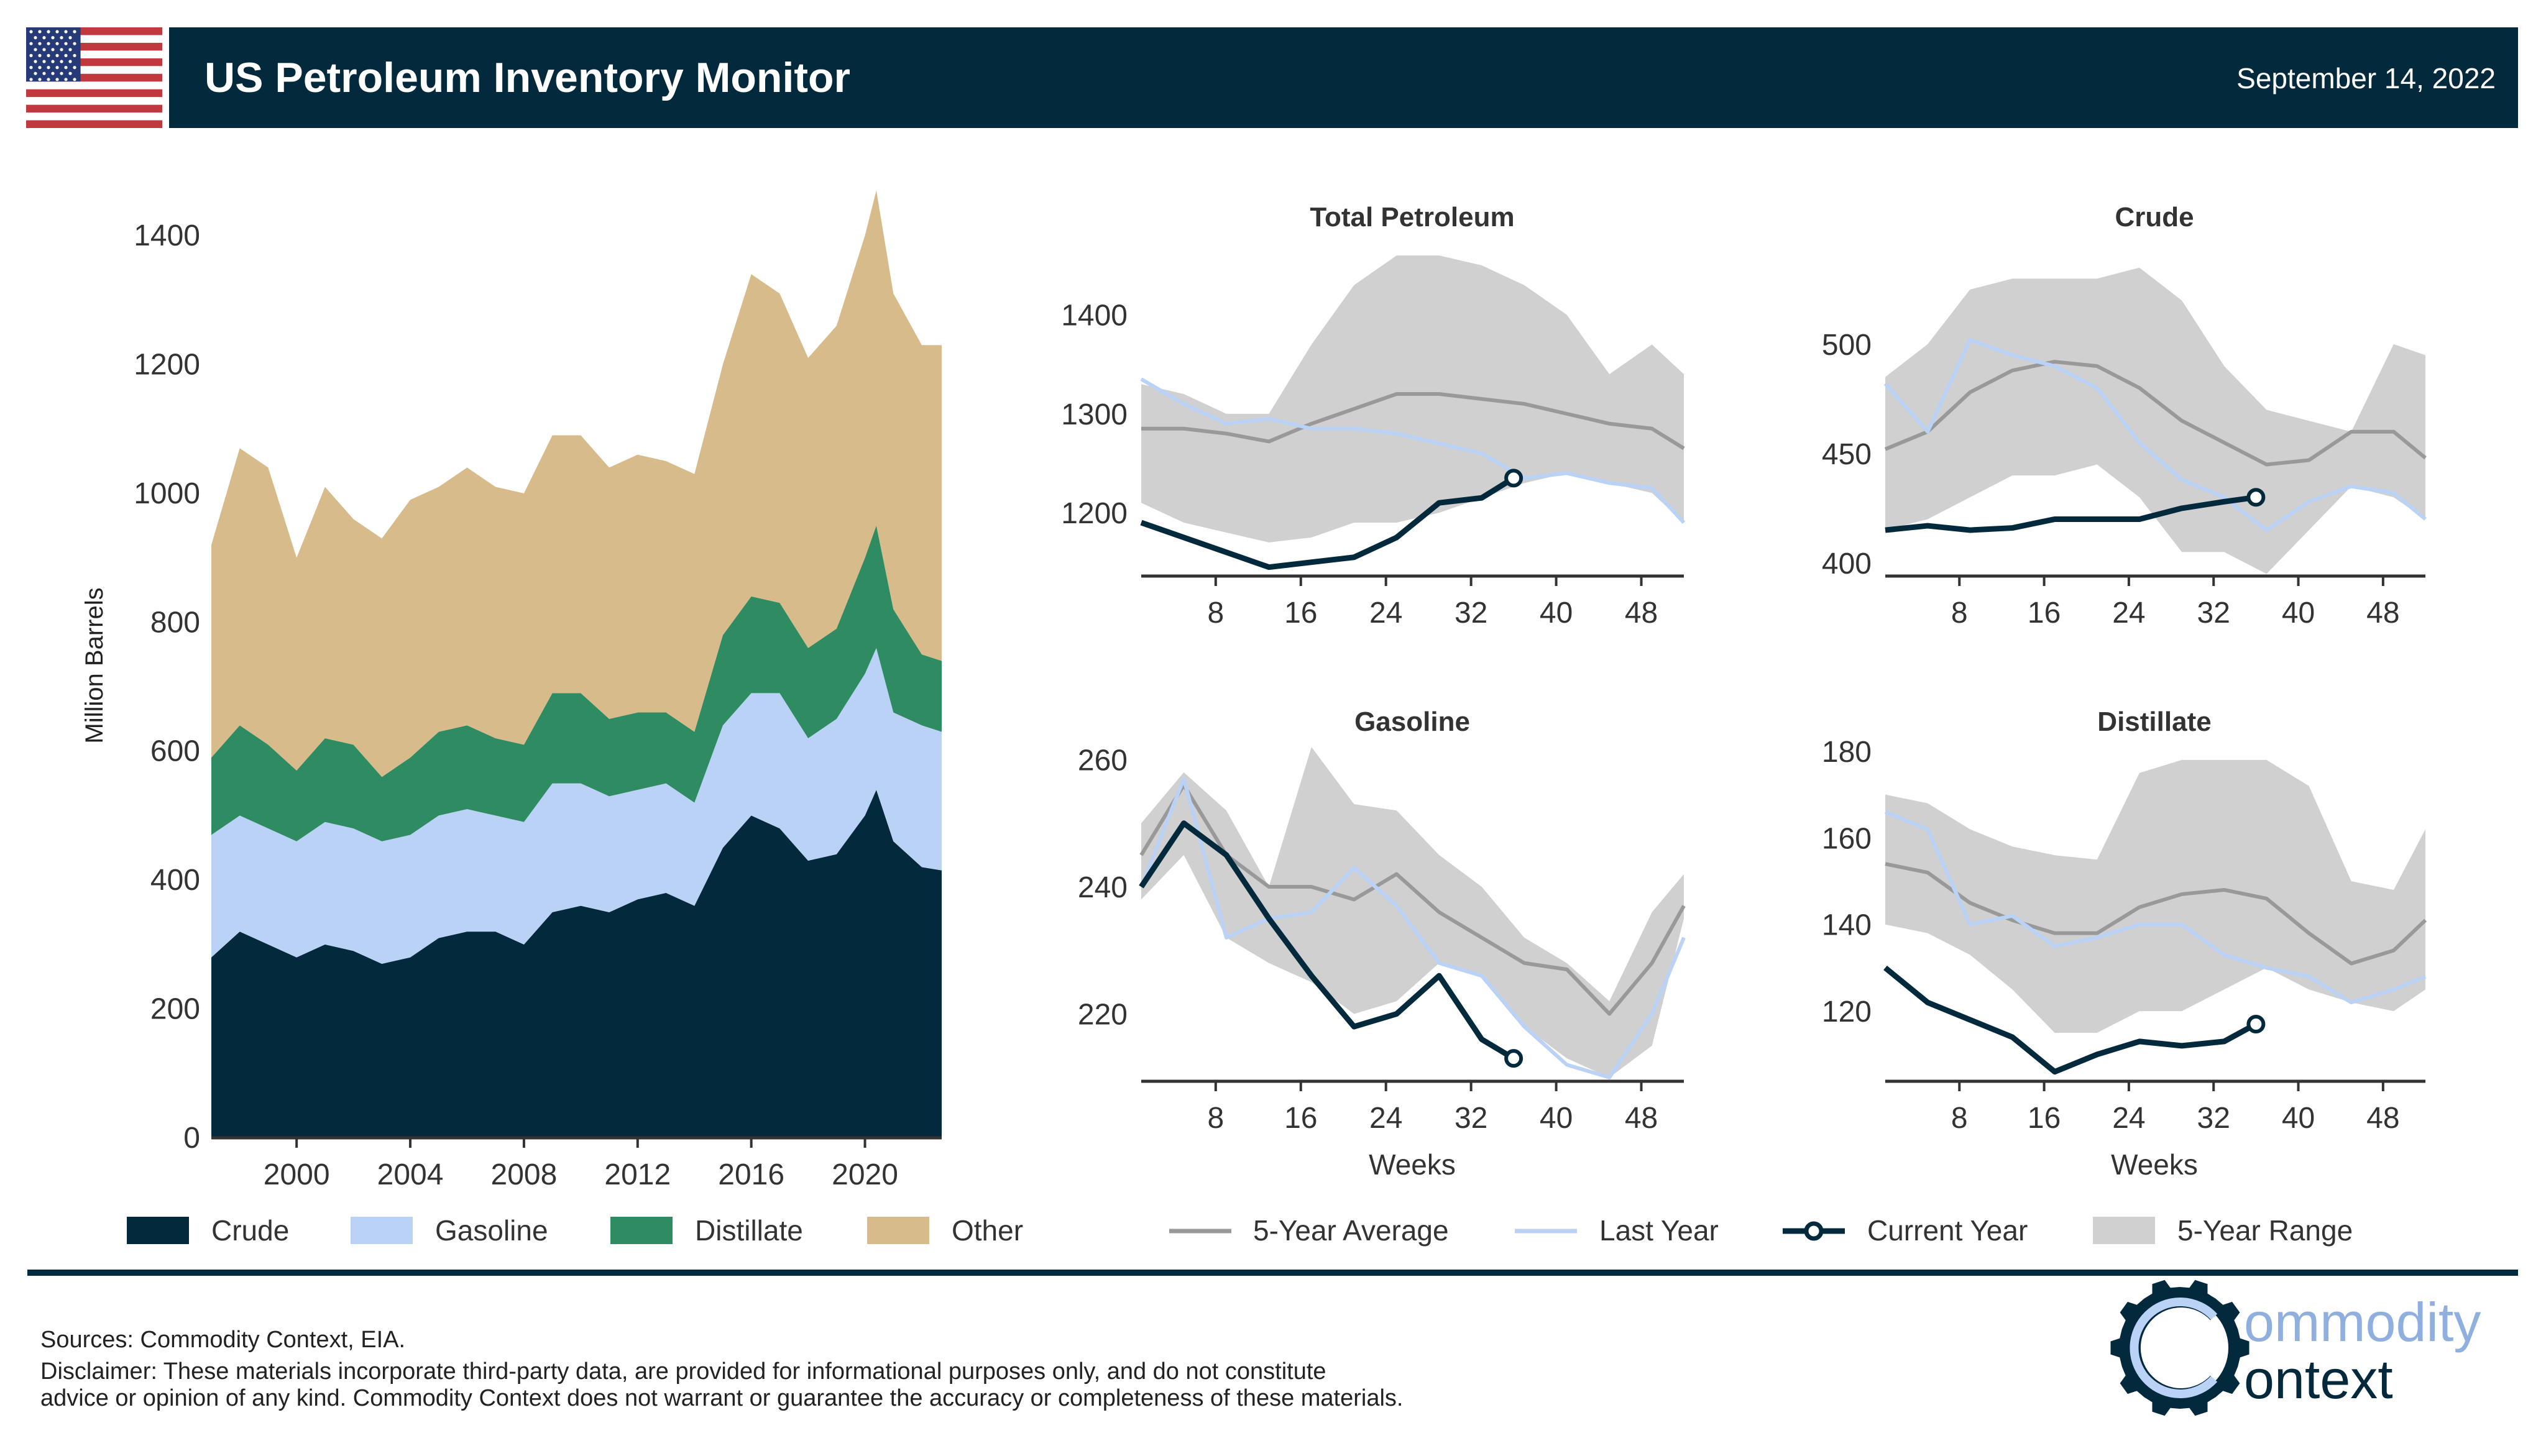 This screenshot has width=2546, height=1456. Describe the element at coordinates (576, 806) in the screenshot. I see `area-gasoline` at that location.